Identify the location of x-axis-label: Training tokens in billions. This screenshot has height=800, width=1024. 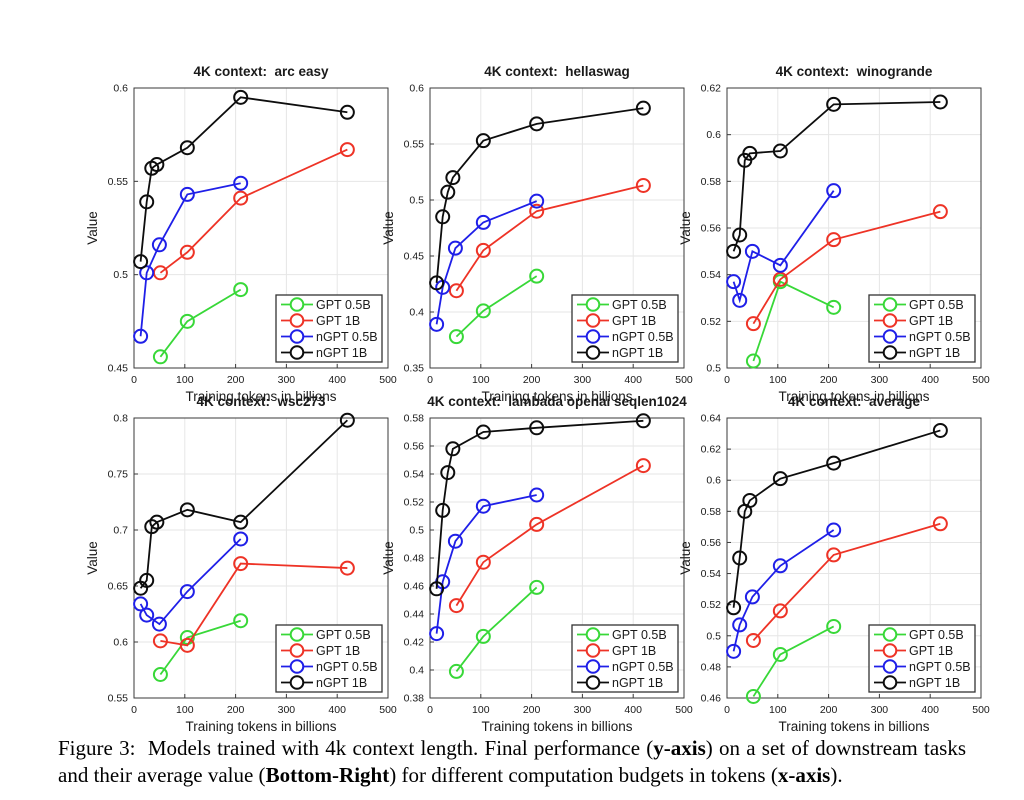
(556, 726).